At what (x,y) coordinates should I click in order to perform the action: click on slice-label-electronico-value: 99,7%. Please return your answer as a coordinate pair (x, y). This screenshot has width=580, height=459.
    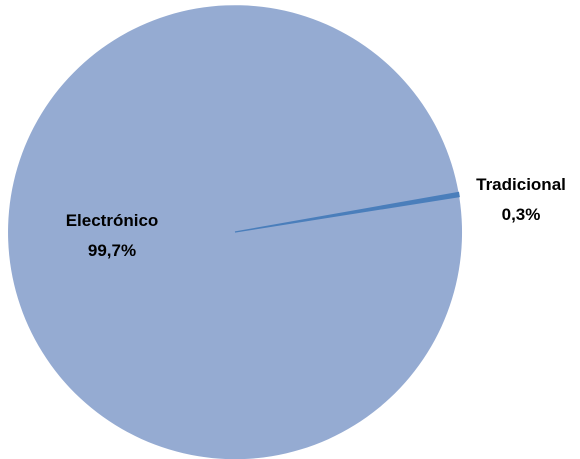
    Looking at the image, I should click on (112, 250).